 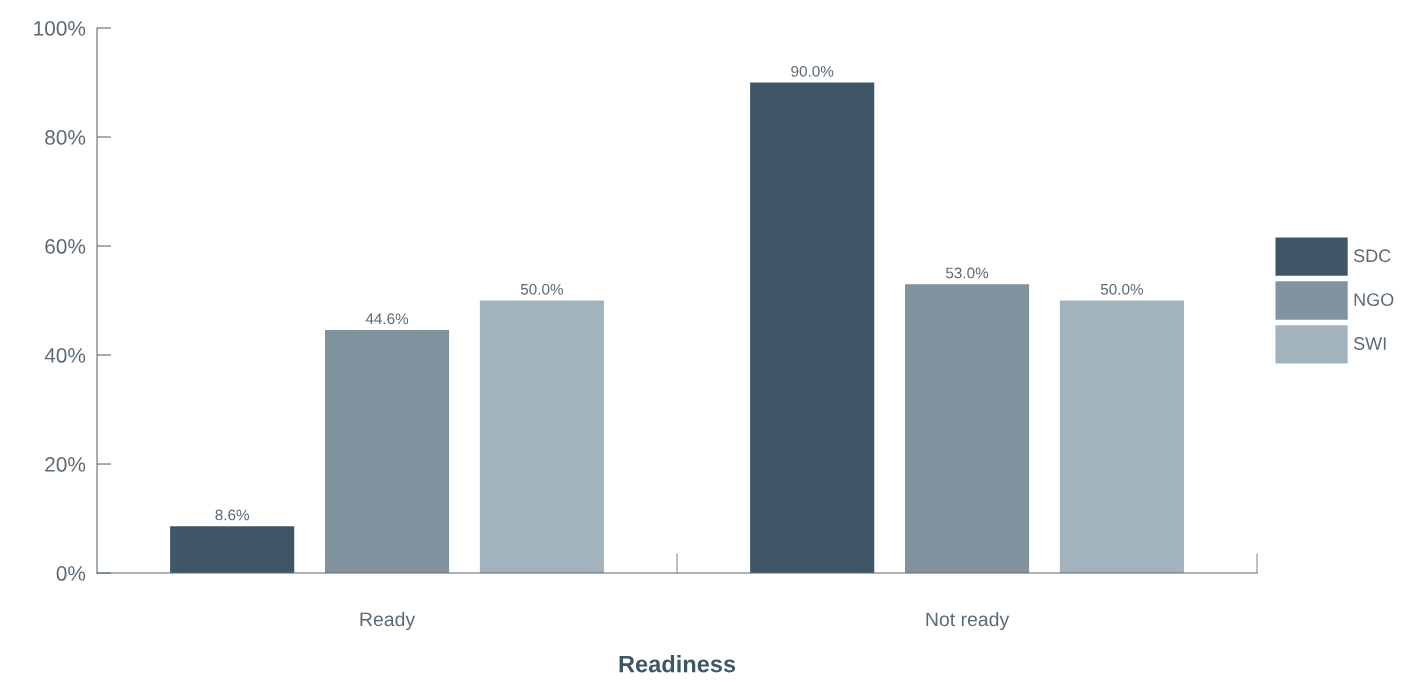 What do you see at coordinates (968, 621) in the screenshot?
I see `x-tick-label: Not ready` at bounding box center [968, 621].